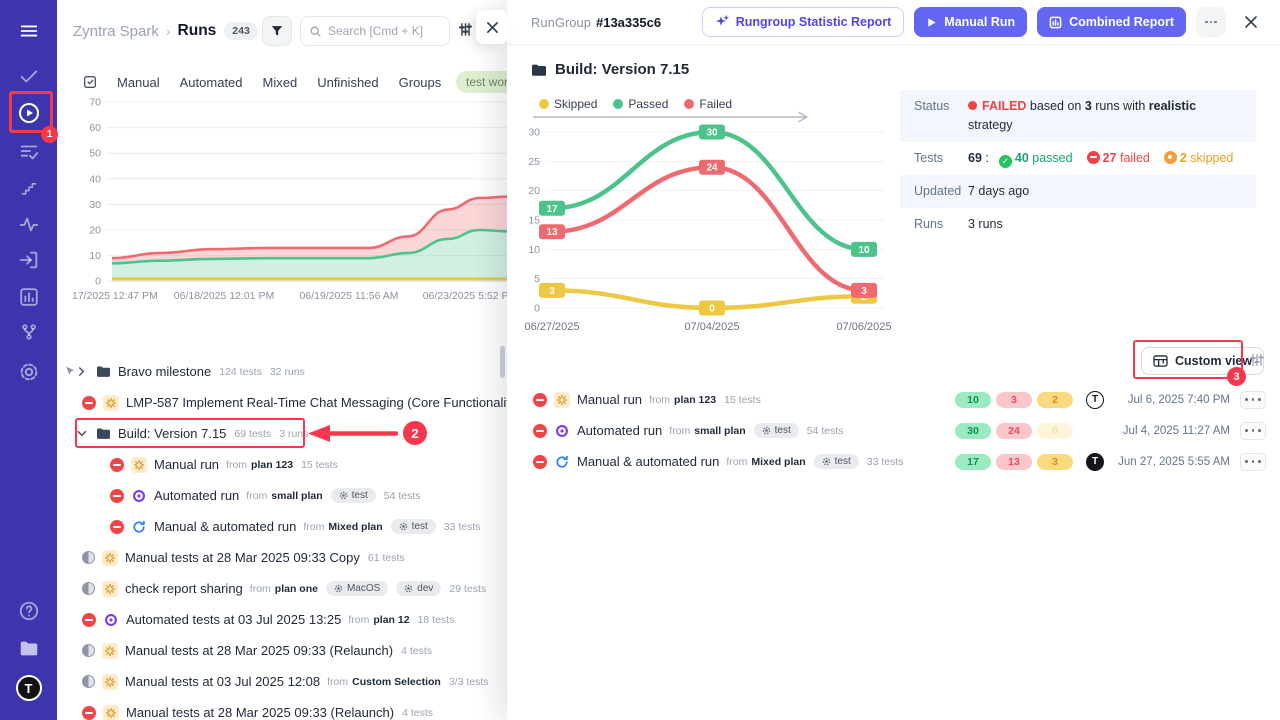 The width and height of the screenshot is (1280, 720). I want to click on help-icon, so click(29, 611).